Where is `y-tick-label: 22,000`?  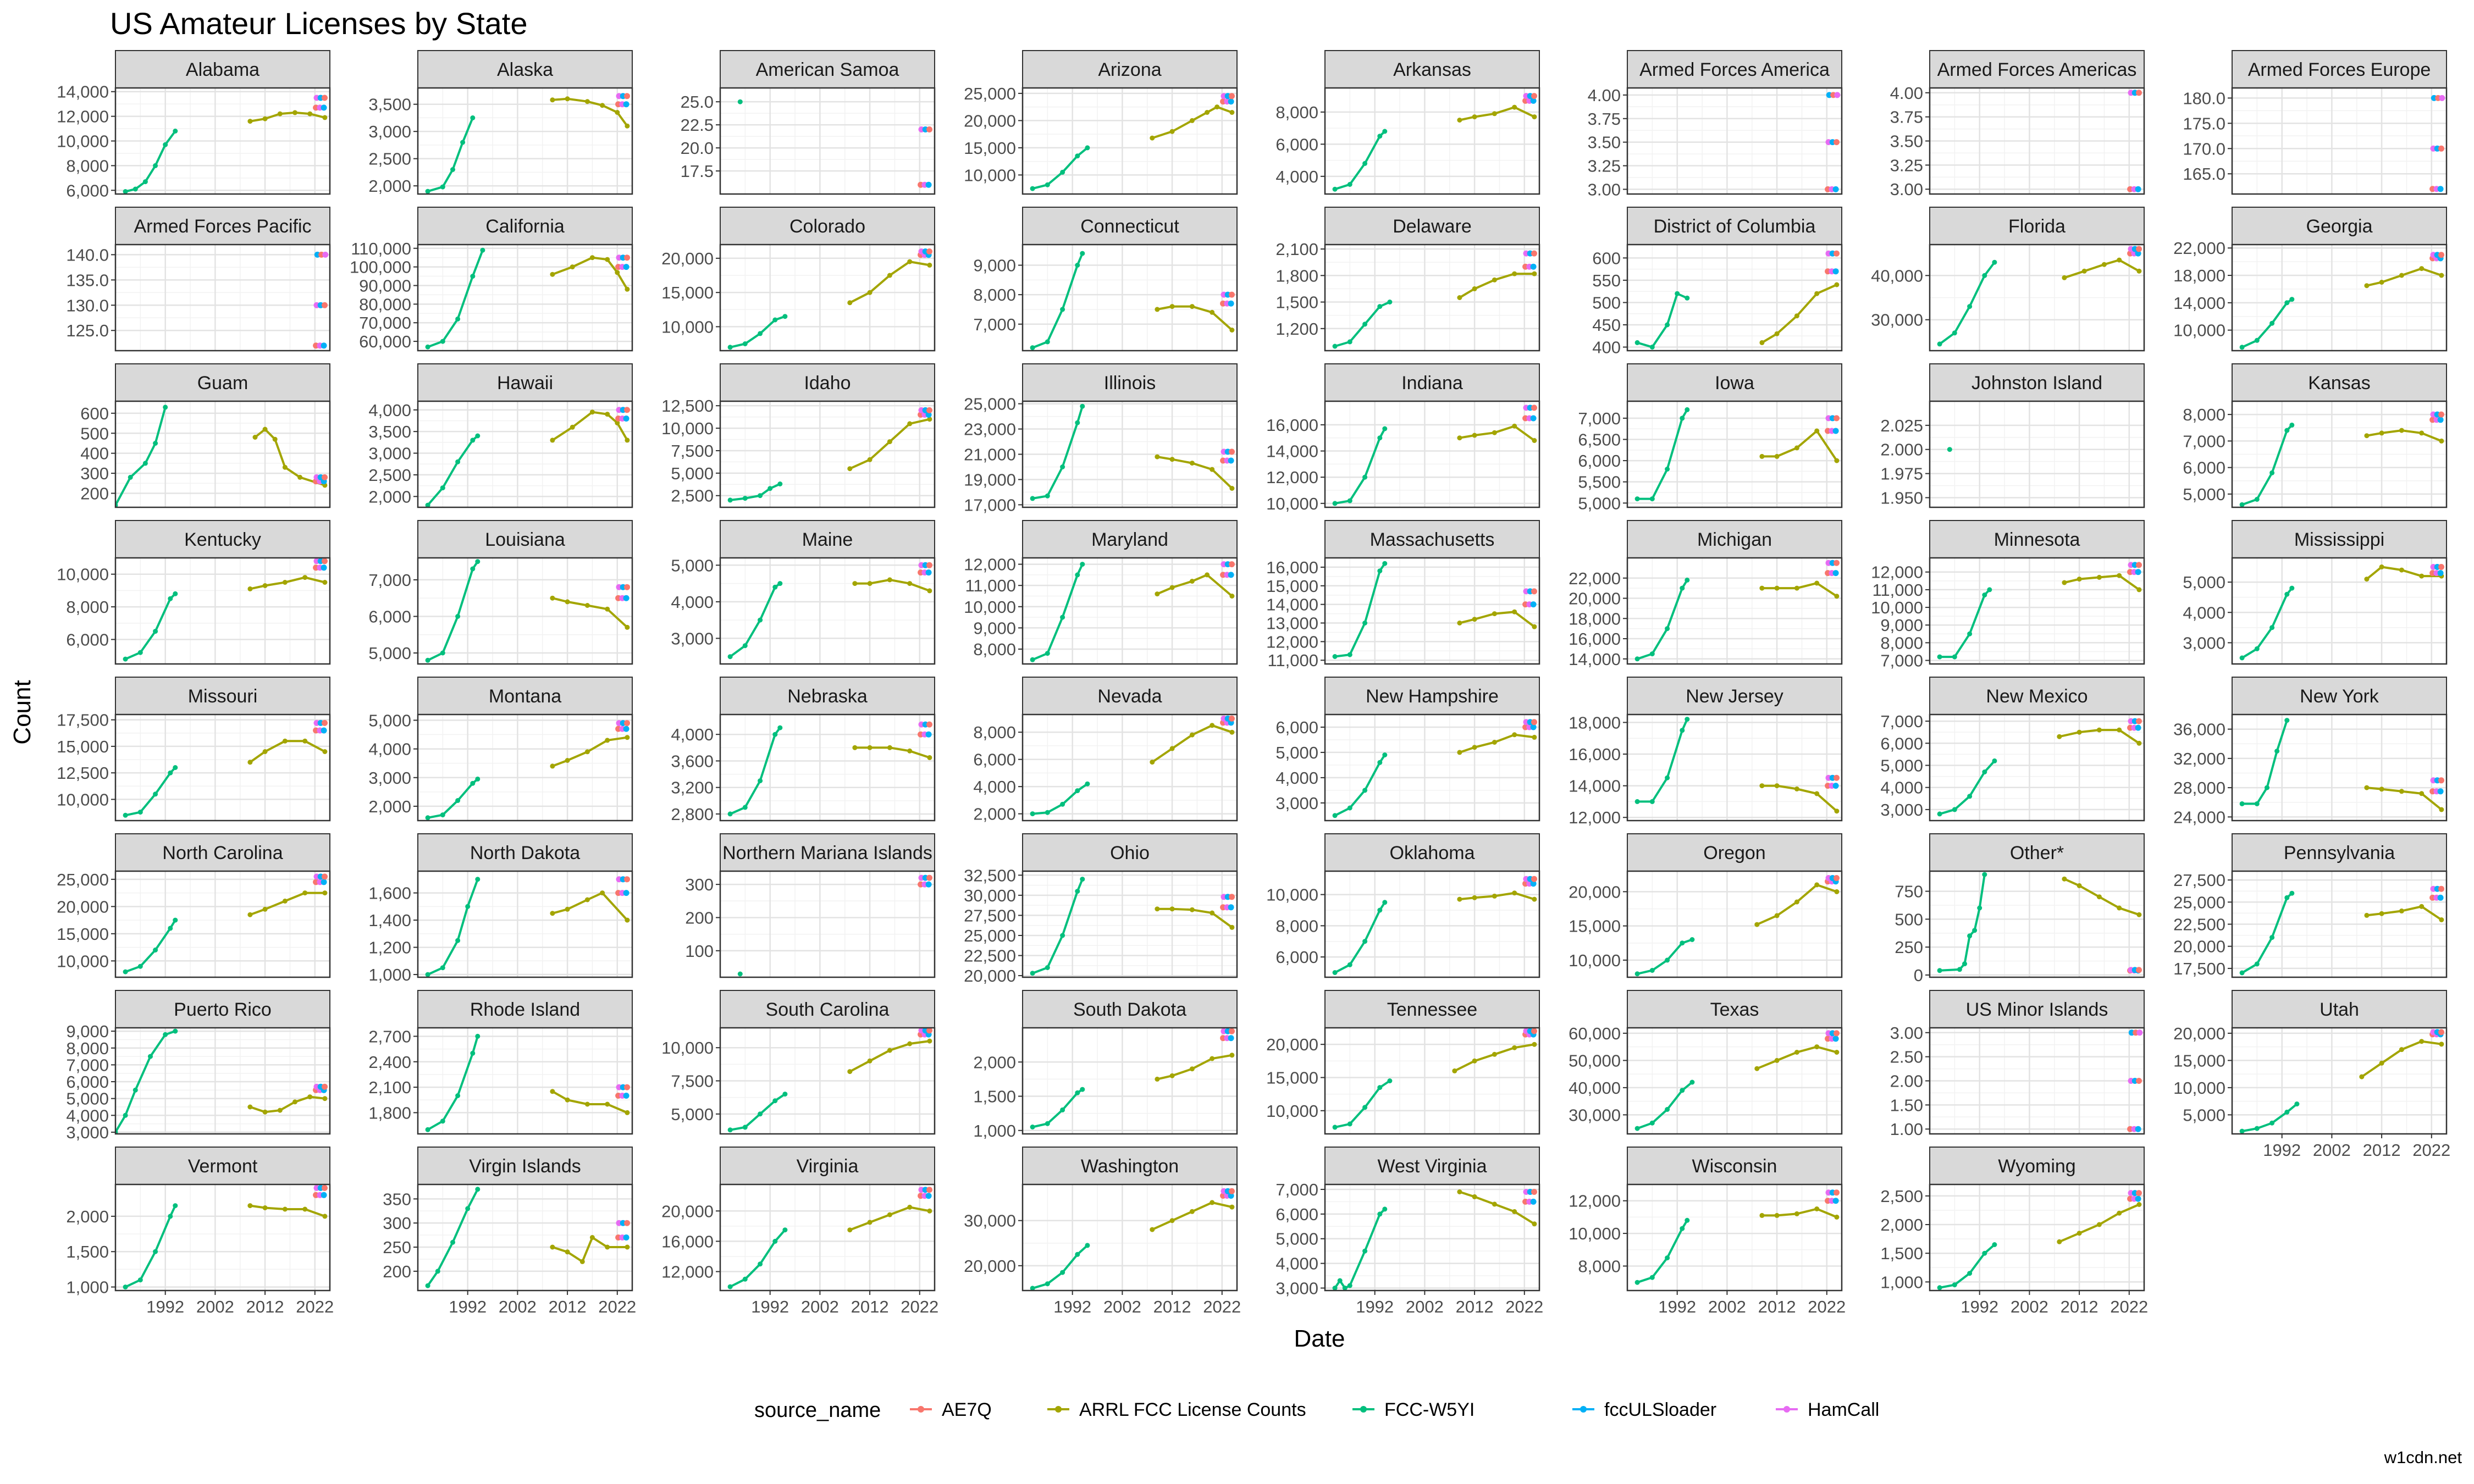 y-tick-label: 22,000 is located at coordinates (2199, 248).